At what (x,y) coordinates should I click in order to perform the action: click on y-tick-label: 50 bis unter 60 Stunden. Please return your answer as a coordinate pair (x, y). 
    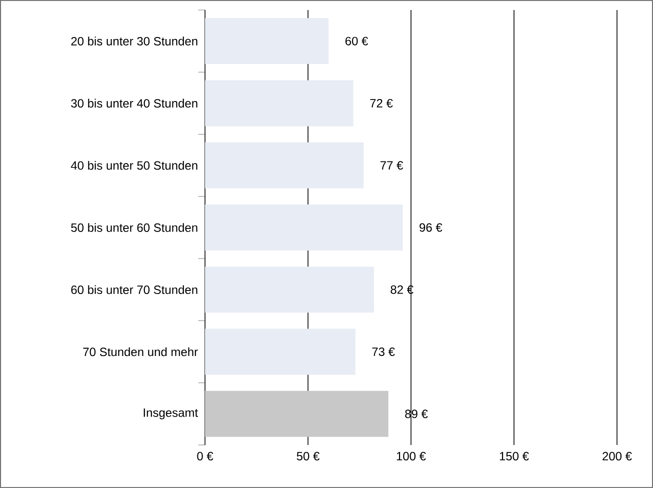
    Looking at the image, I should click on (134, 227).